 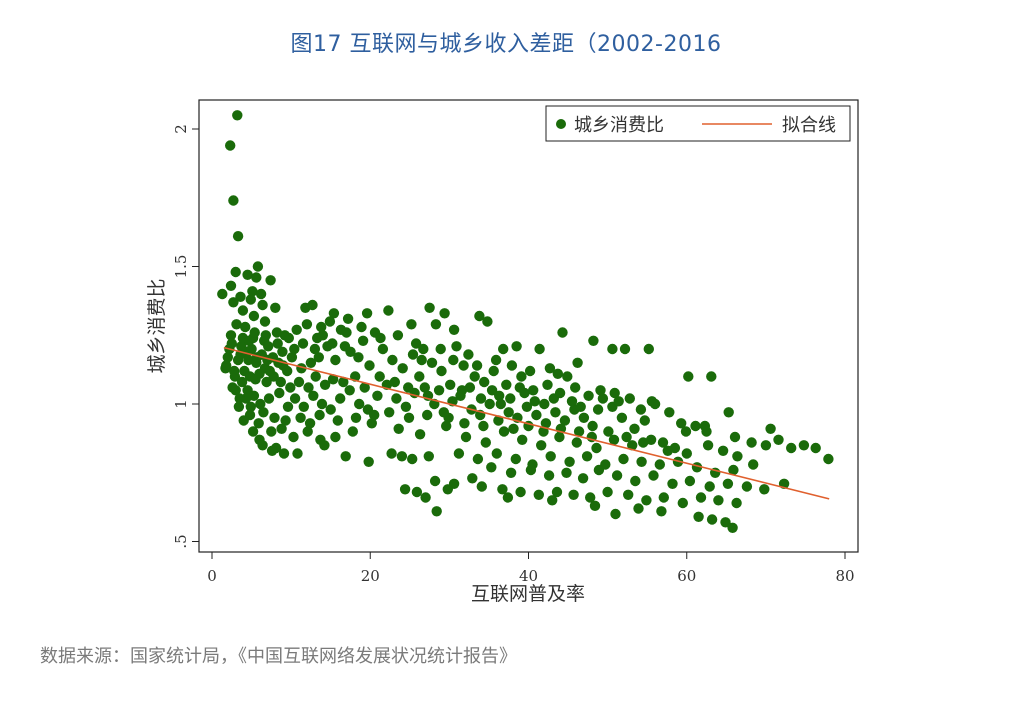 I want to click on legend-series-marker, so click(x=561, y=124).